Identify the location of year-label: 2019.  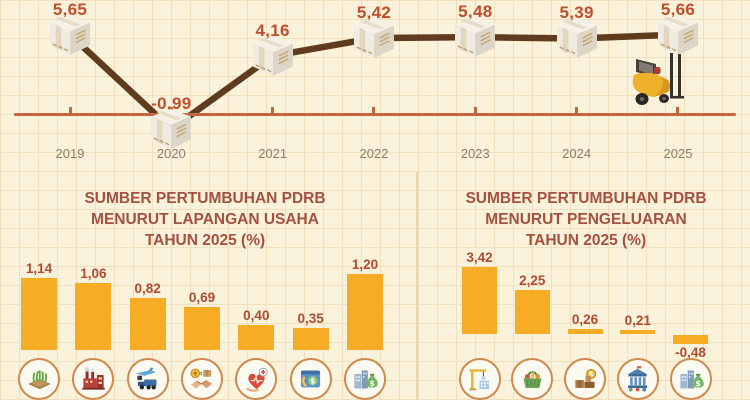
(70, 153).